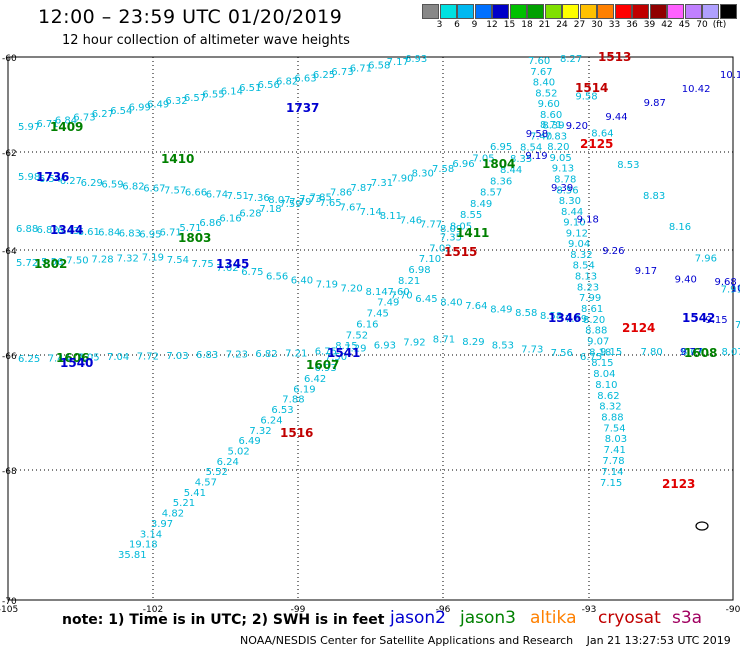 The image size is (740, 650). I want to click on swh-value: 7.20, so click(352, 289).